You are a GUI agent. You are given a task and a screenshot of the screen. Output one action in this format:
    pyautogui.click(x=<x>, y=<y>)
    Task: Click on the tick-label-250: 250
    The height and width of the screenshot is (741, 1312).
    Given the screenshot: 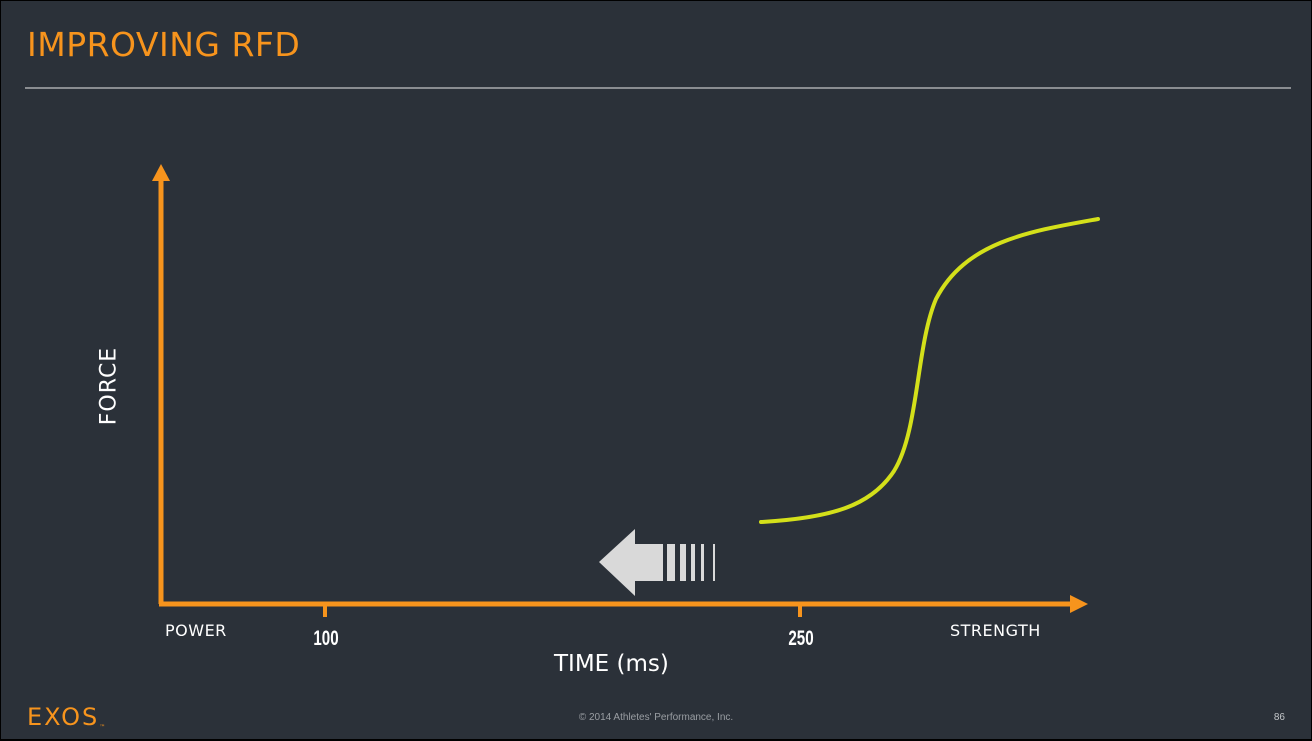 What is the action you would take?
    pyautogui.click(x=801, y=638)
    